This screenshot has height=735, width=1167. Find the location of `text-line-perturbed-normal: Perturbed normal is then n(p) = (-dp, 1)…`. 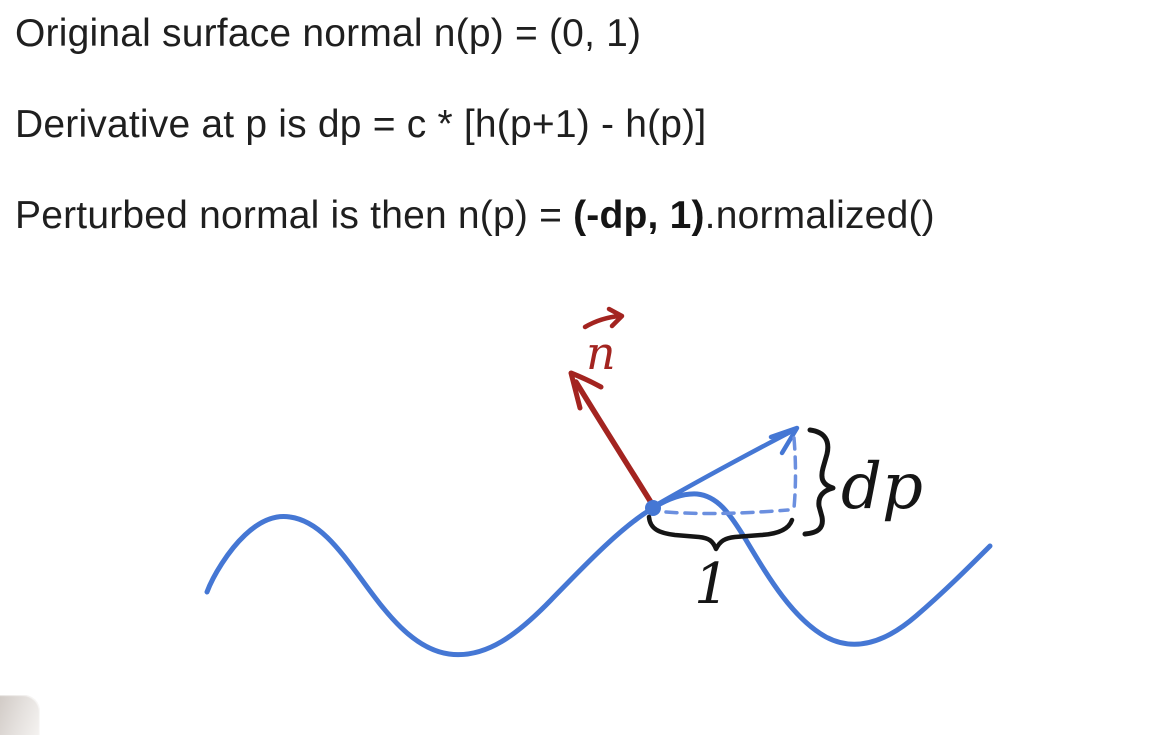

text-line-perturbed-normal: Perturbed normal is then n(p) = (-dp, 1)… is located at coordinates (589, 216).